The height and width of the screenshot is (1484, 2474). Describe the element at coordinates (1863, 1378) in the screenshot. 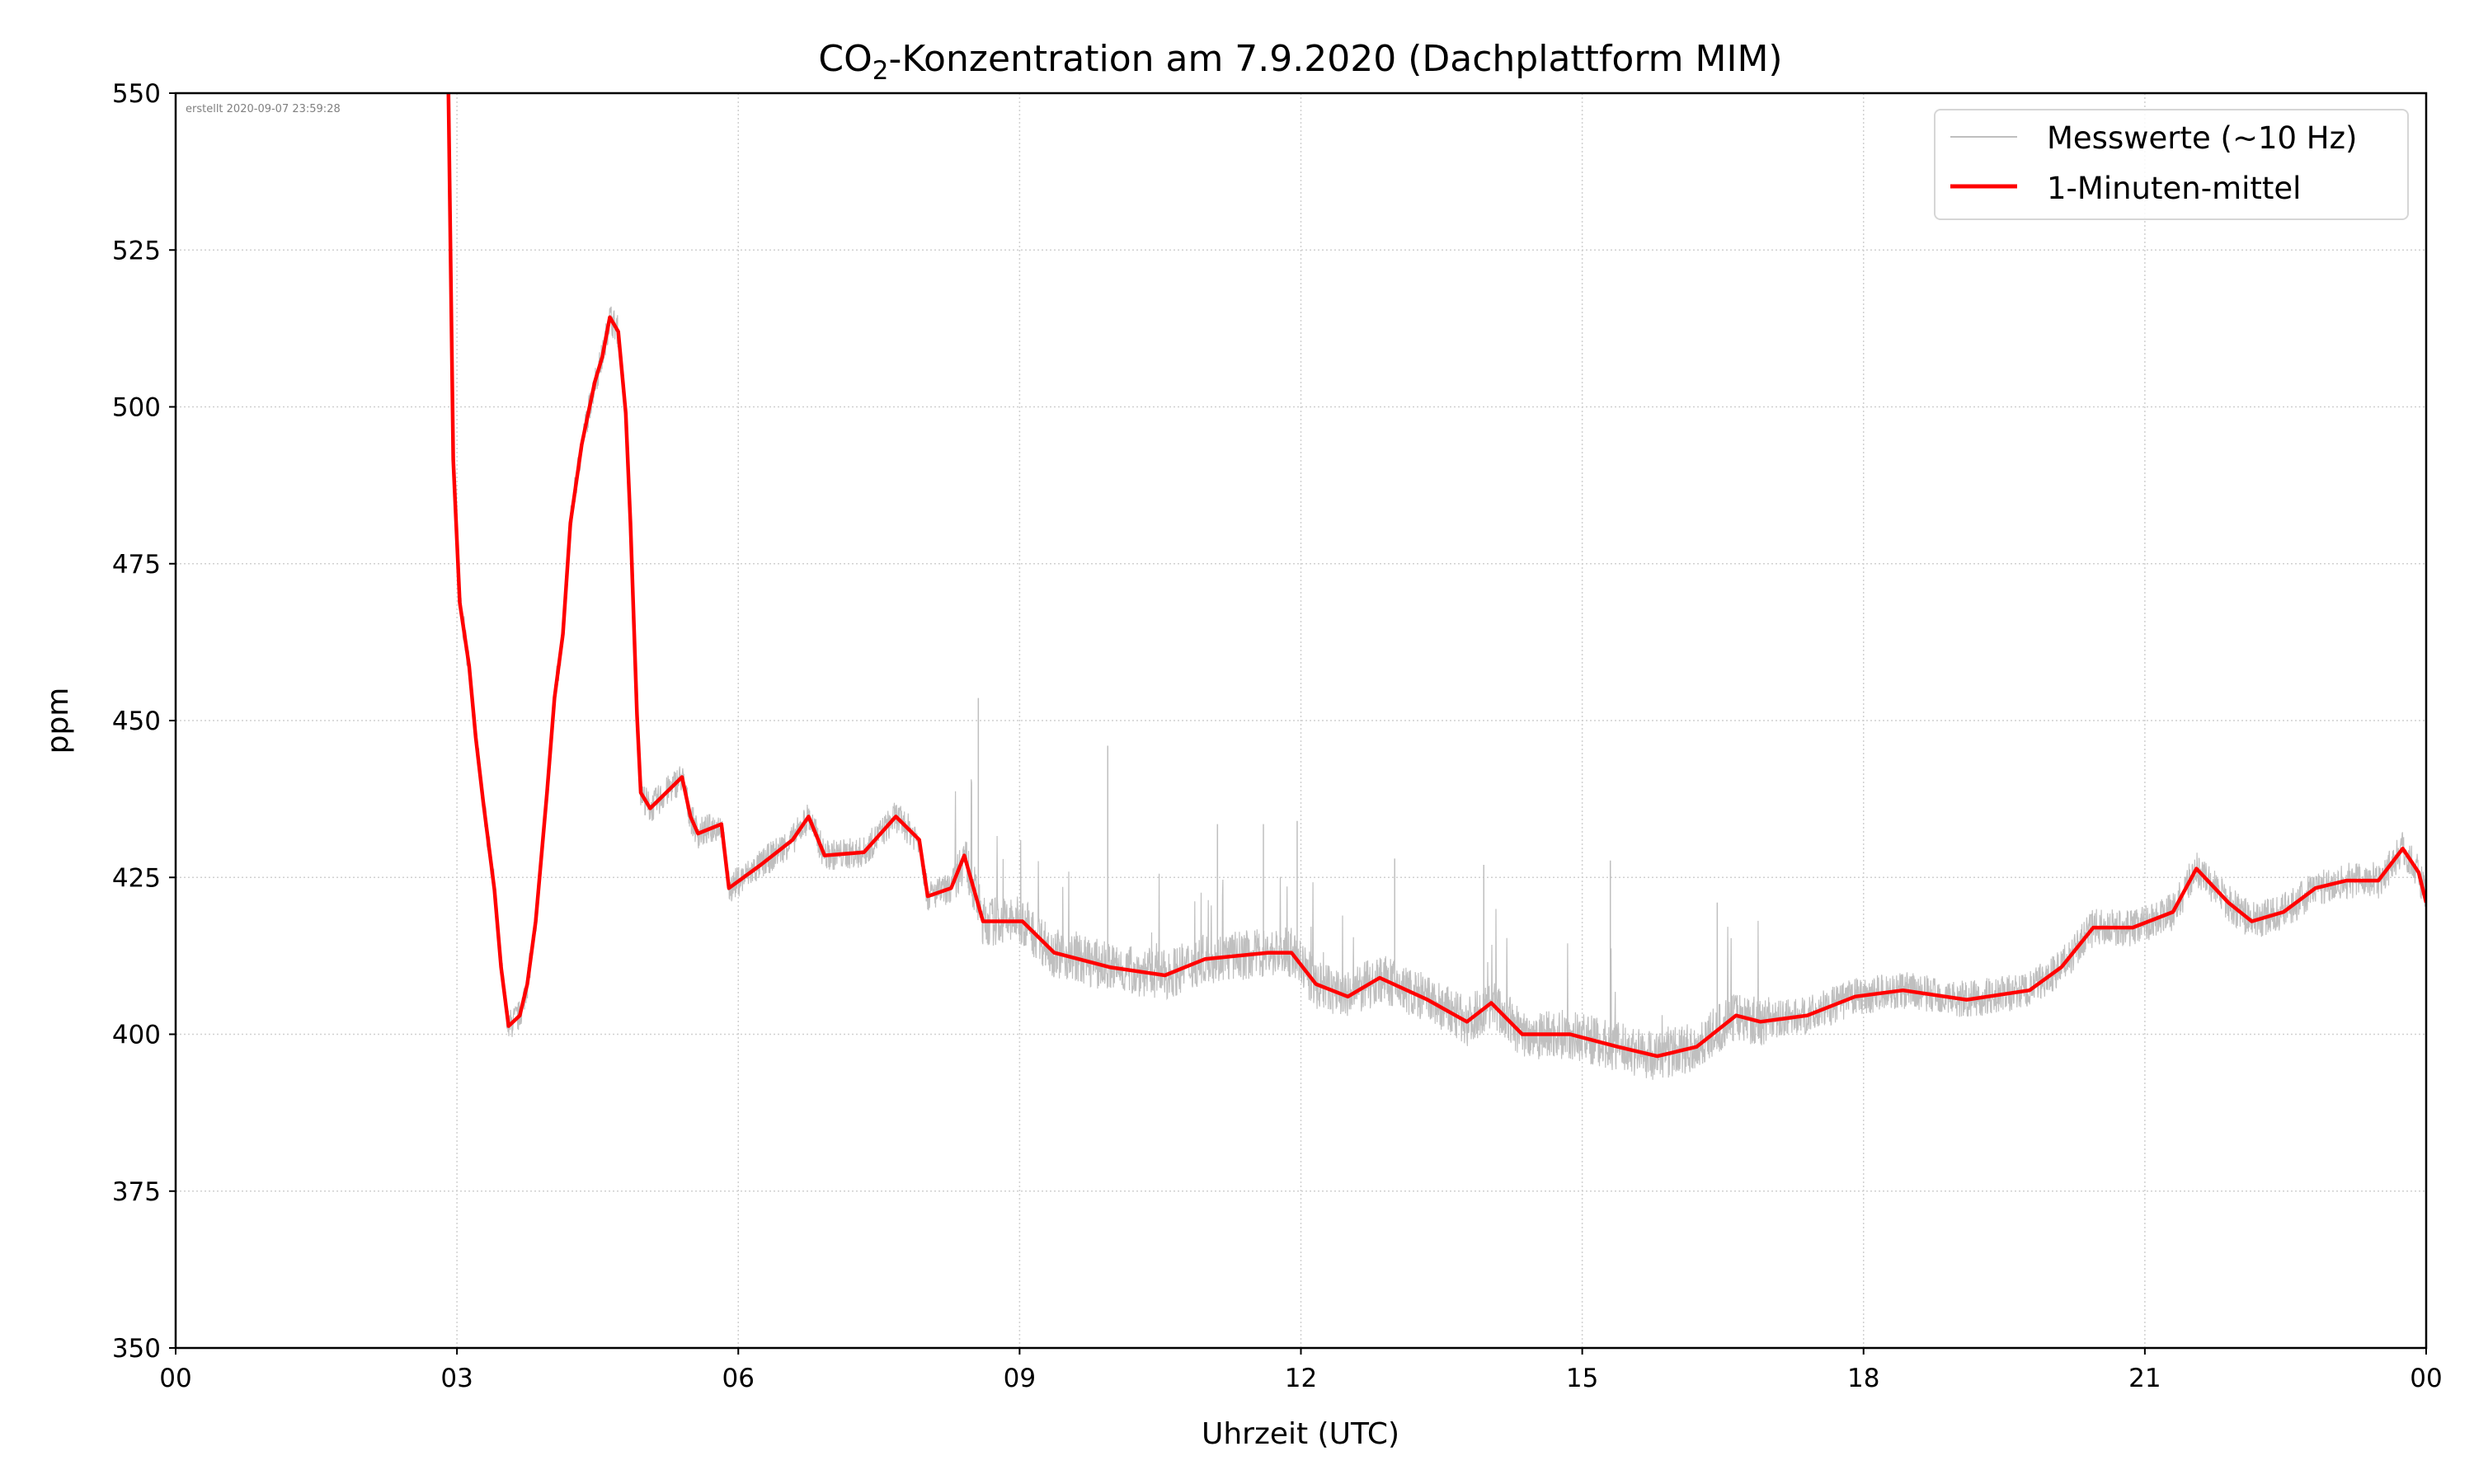

I see `x-tick-label: 18` at that location.